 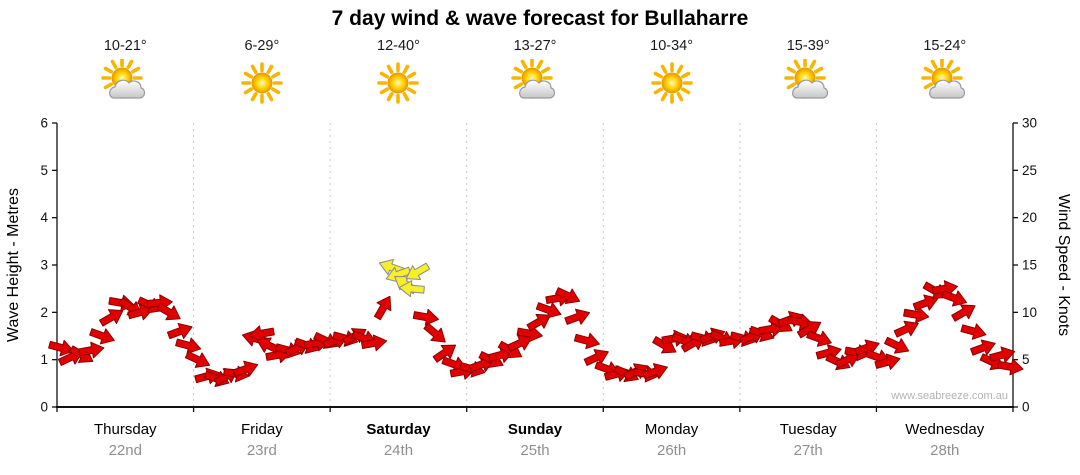 What do you see at coordinates (44, 123) in the screenshot?
I see `svg-text: 6` at bounding box center [44, 123].